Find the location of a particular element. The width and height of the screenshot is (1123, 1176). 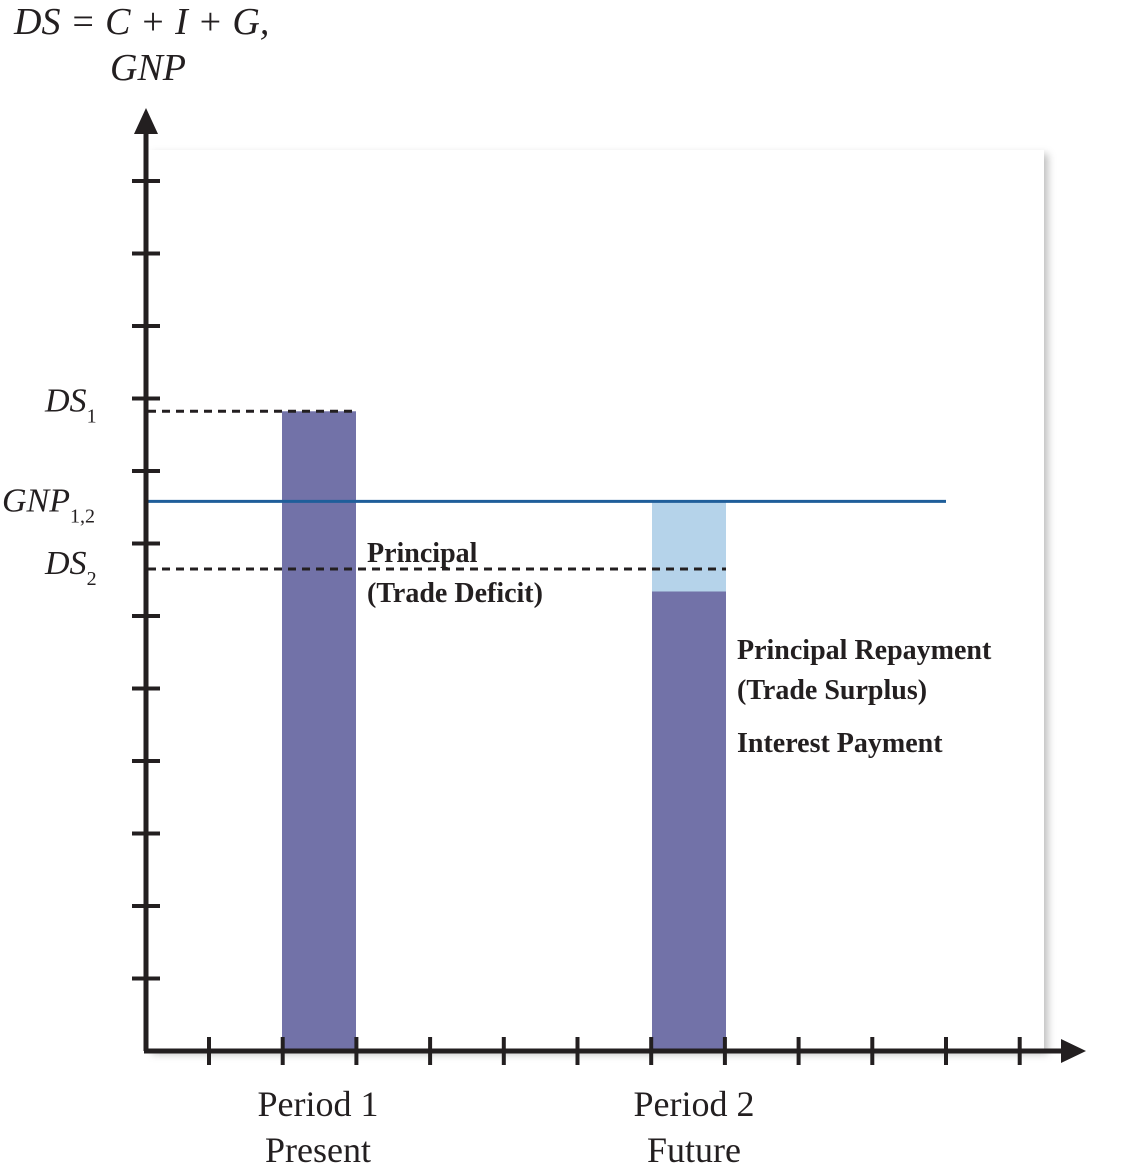

y-label-ds1-sub: 1 is located at coordinates (92, 416).